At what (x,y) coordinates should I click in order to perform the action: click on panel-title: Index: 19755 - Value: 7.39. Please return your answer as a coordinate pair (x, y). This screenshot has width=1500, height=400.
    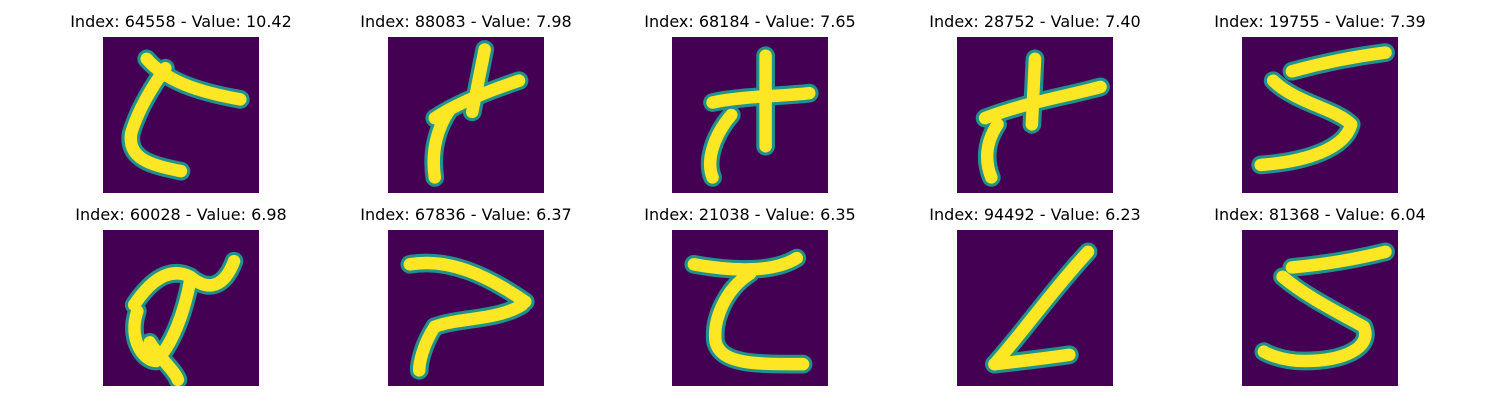
    Looking at the image, I should click on (1320, 21).